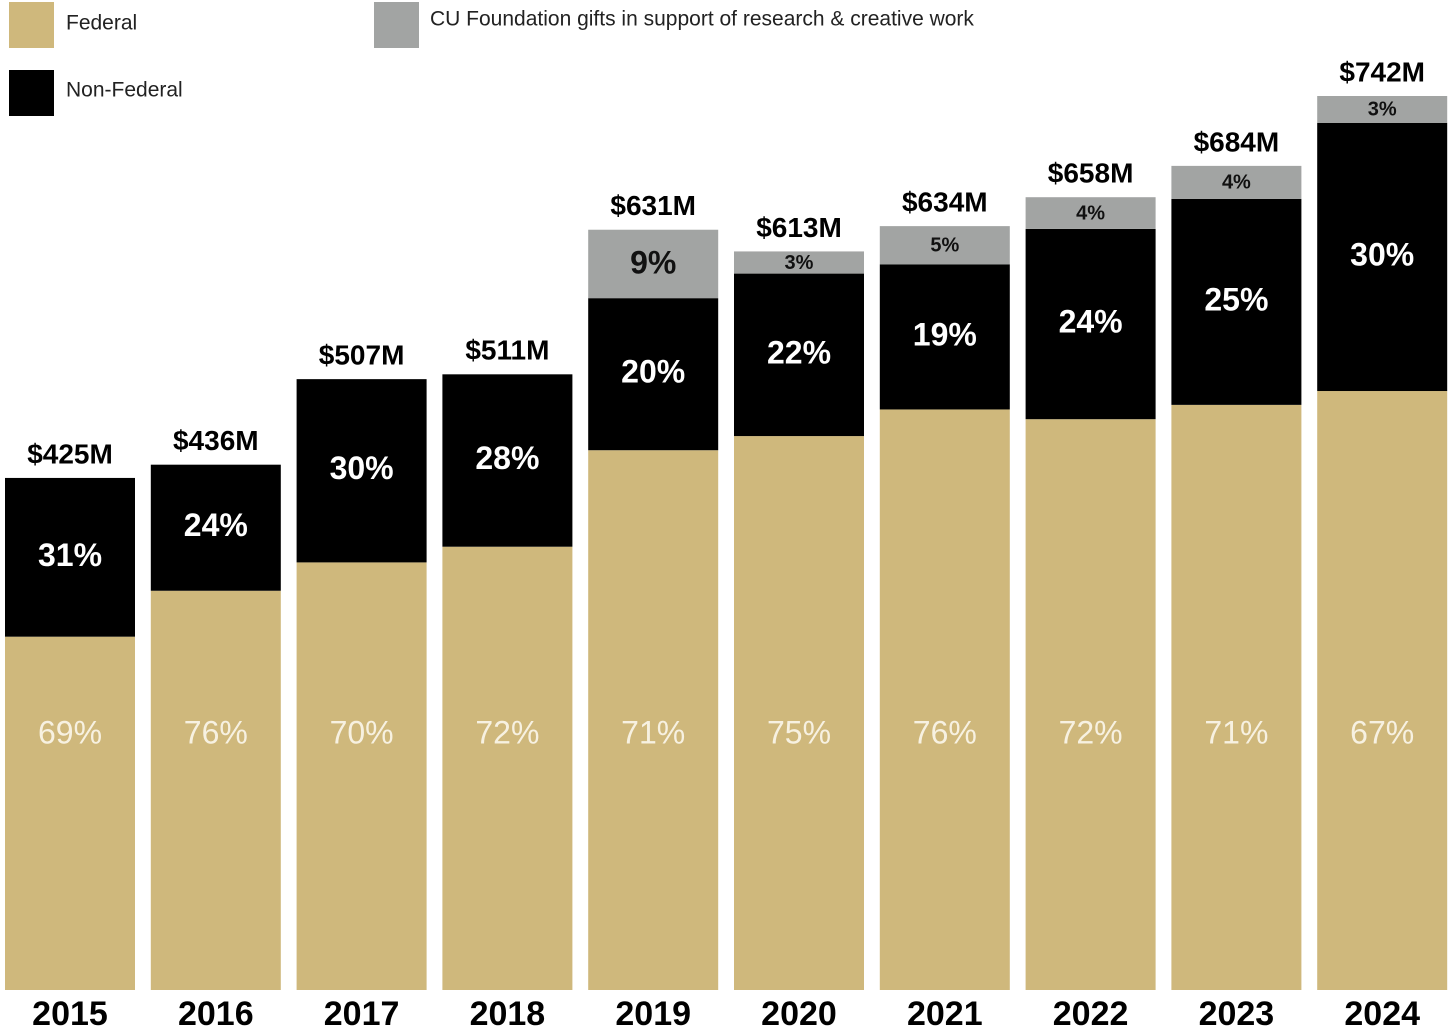 The height and width of the screenshot is (1036, 1453). What do you see at coordinates (799, 1014) in the screenshot?
I see `x-tick-label: 2020` at bounding box center [799, 1014].